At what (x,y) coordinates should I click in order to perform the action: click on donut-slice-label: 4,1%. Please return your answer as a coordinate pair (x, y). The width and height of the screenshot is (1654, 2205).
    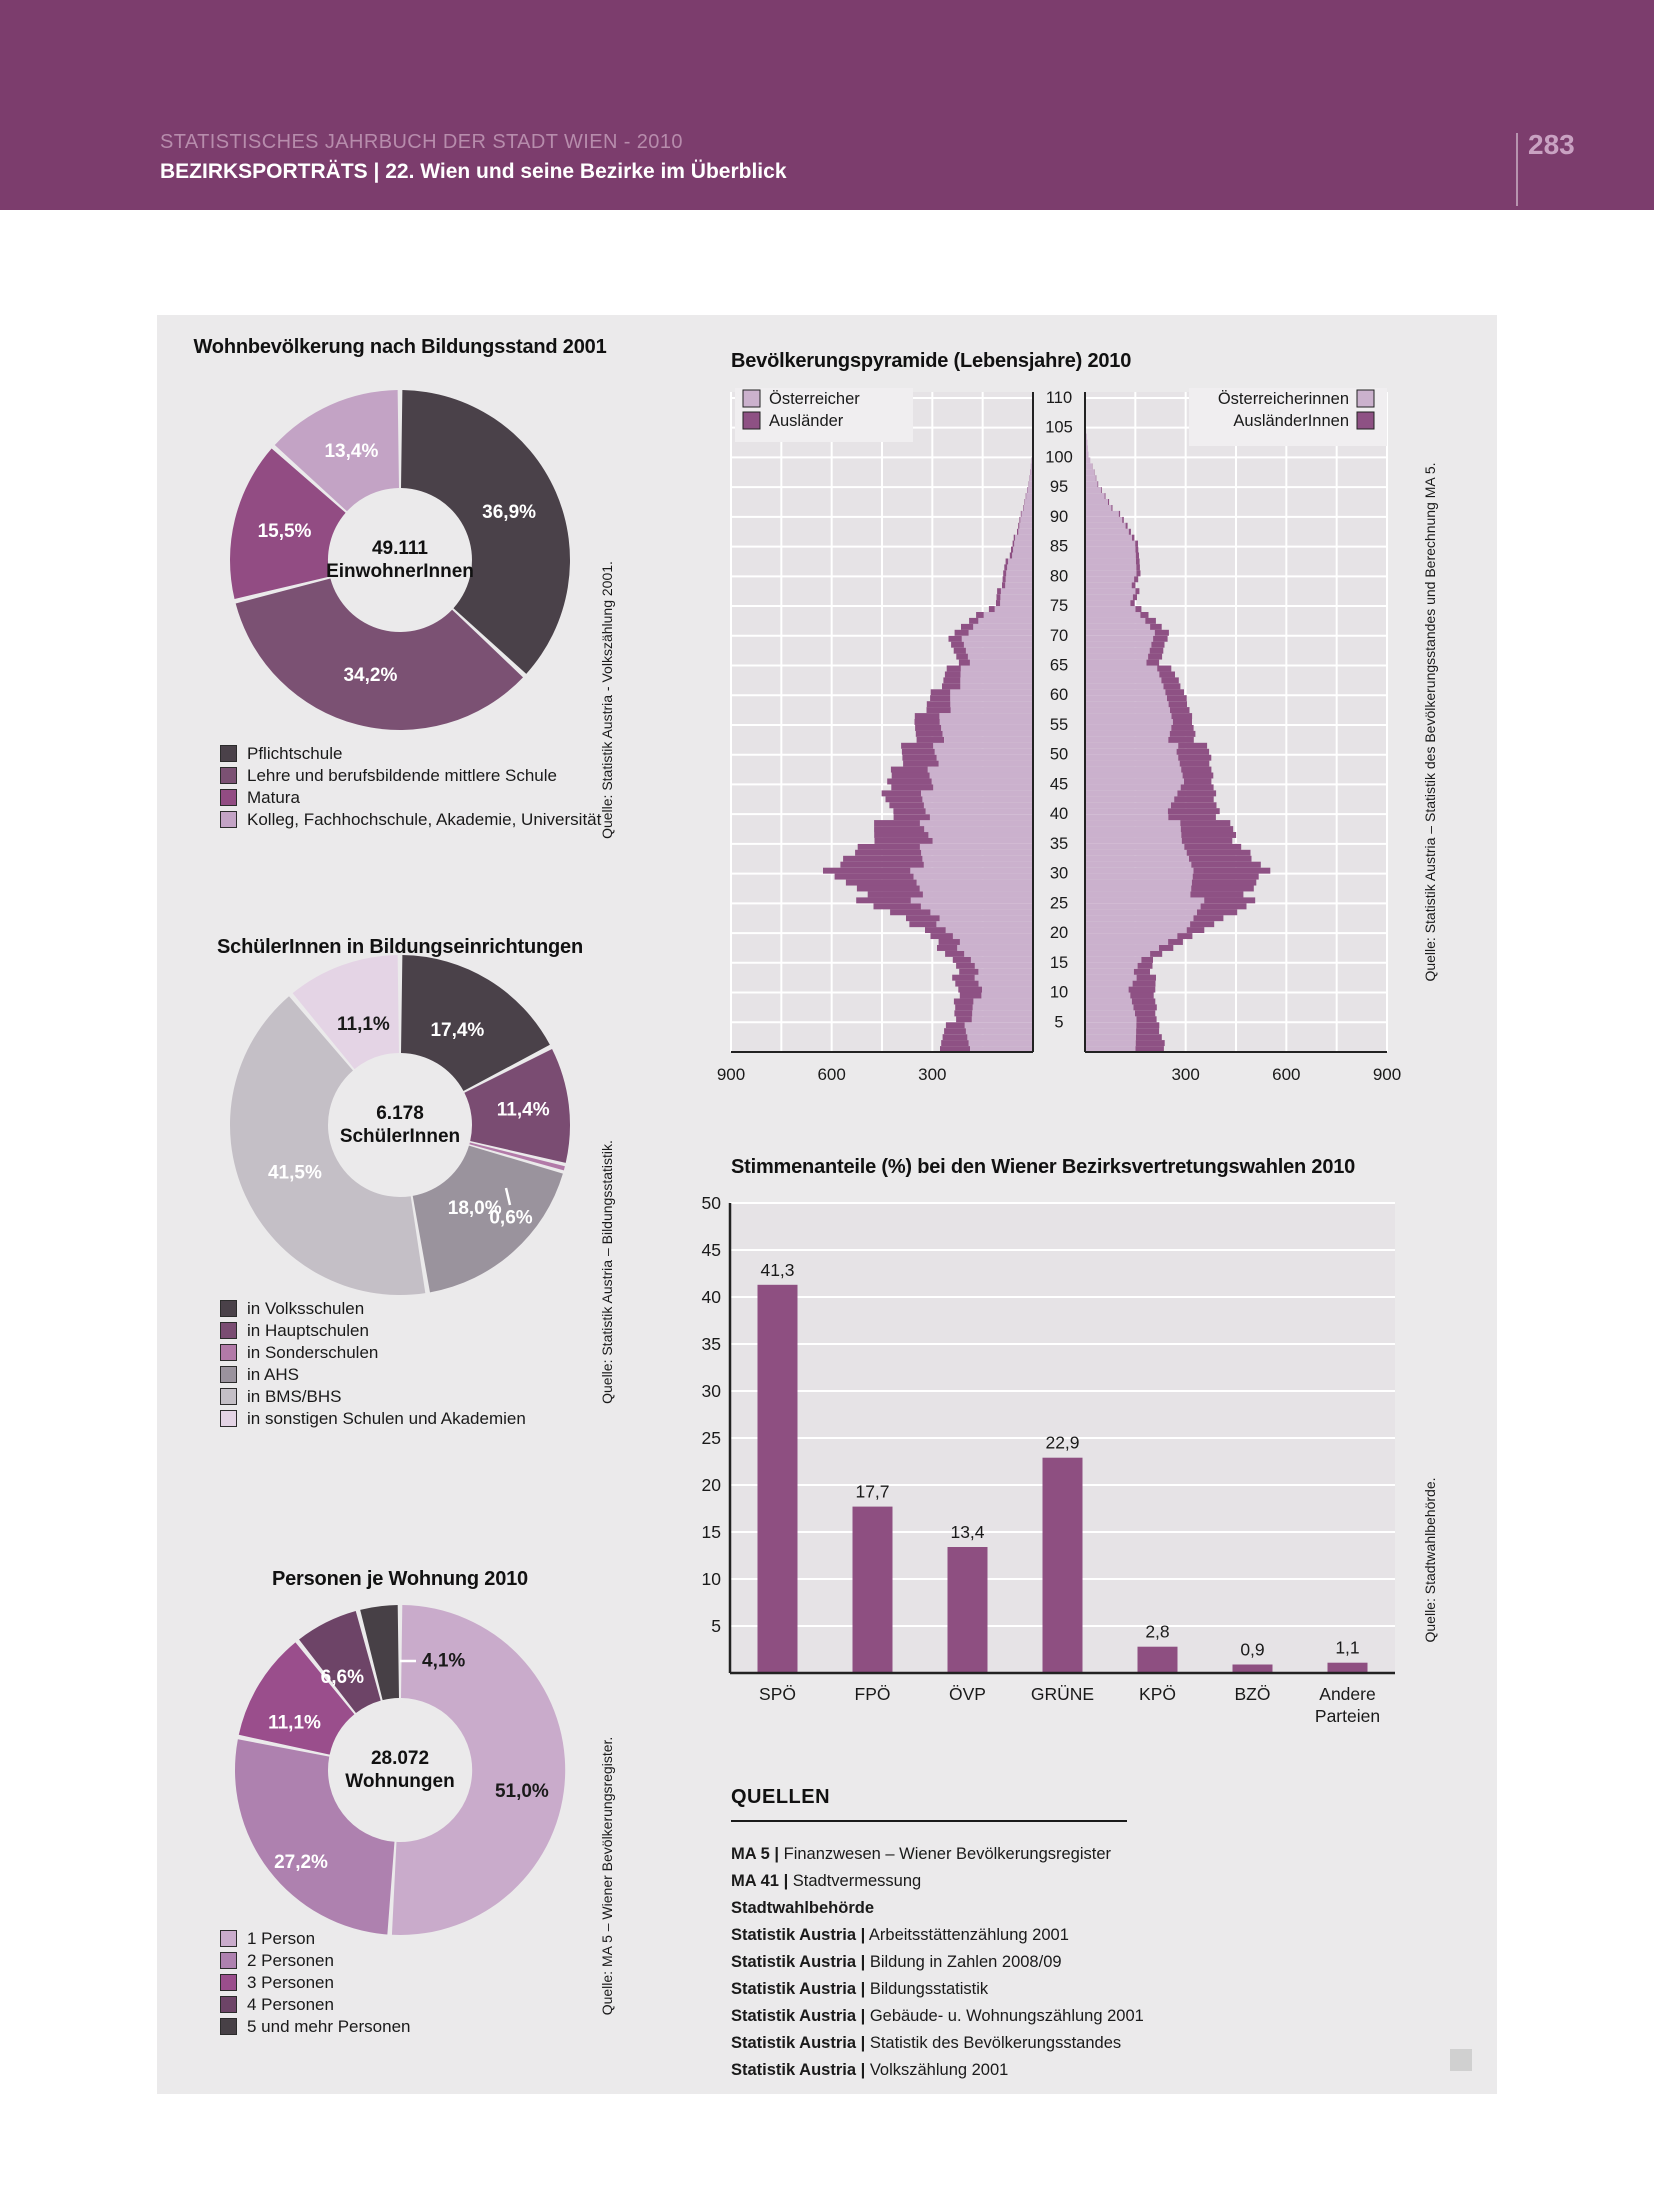
    Looking at the image, I should click on (443, 1661).